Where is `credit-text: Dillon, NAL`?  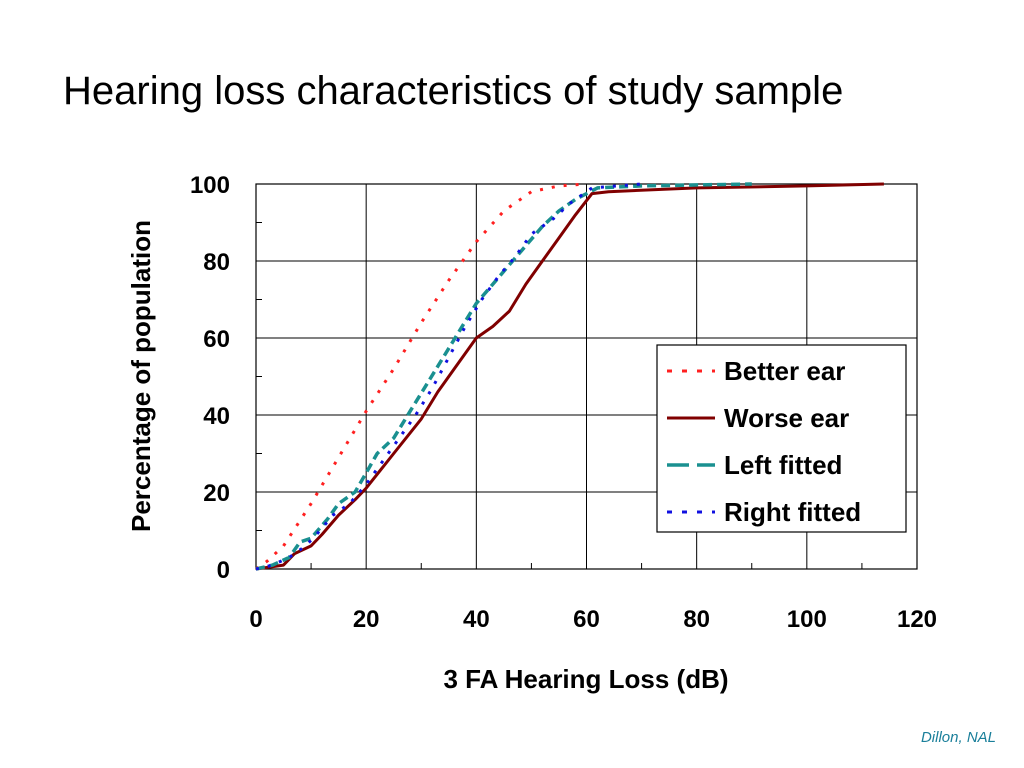 credit-text: Dillon, NAL is located at coordinates (958, 737).